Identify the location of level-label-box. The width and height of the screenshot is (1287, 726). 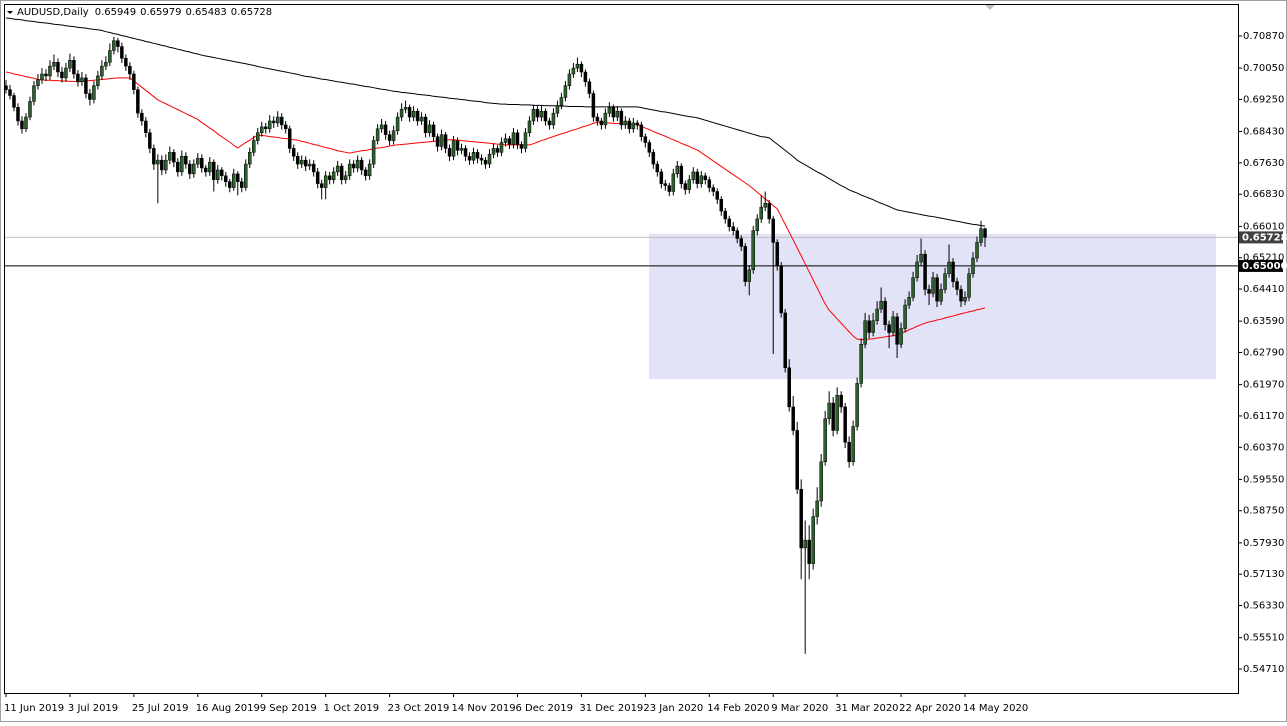
(1261, 265).